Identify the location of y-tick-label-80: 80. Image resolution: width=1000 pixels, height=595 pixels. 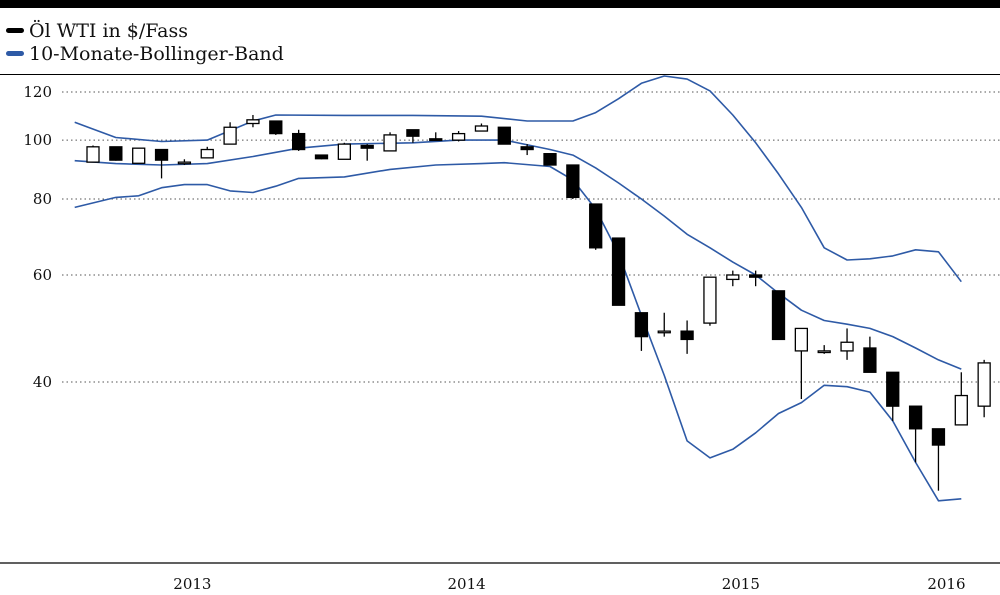
(42, 199).